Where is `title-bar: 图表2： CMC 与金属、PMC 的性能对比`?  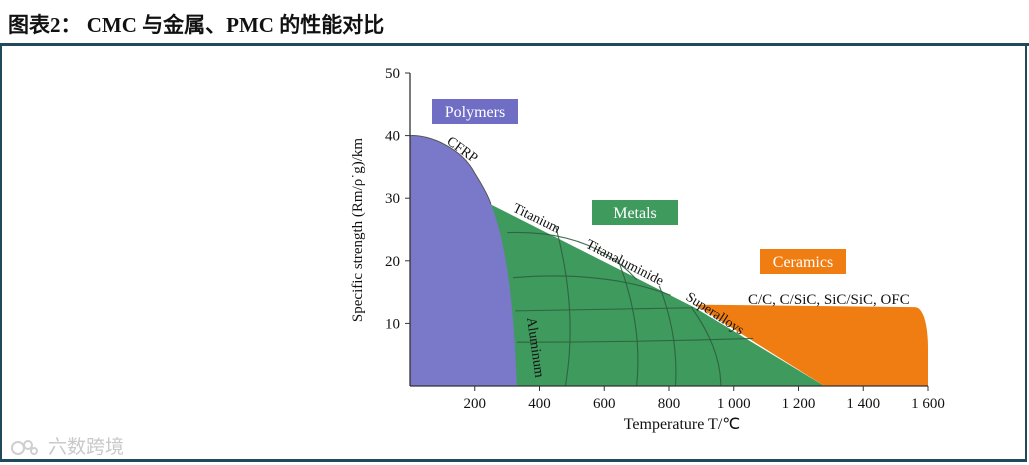 title-bar: 图表2： CMC 与金属、PMC 的性能对比 is located at coordinates (514, 23).